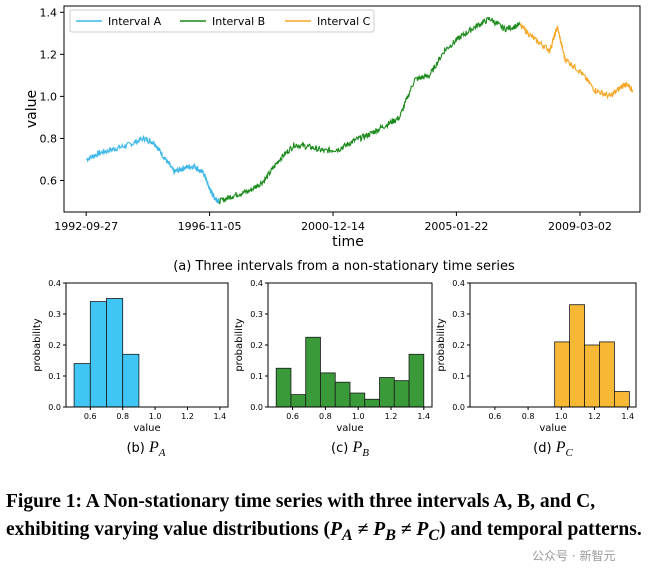 This screenshot has width=660, height=582. Describe the element at coordinates (553, 449) in the screenshot. I see `caption-d: (d) PC` at that location.